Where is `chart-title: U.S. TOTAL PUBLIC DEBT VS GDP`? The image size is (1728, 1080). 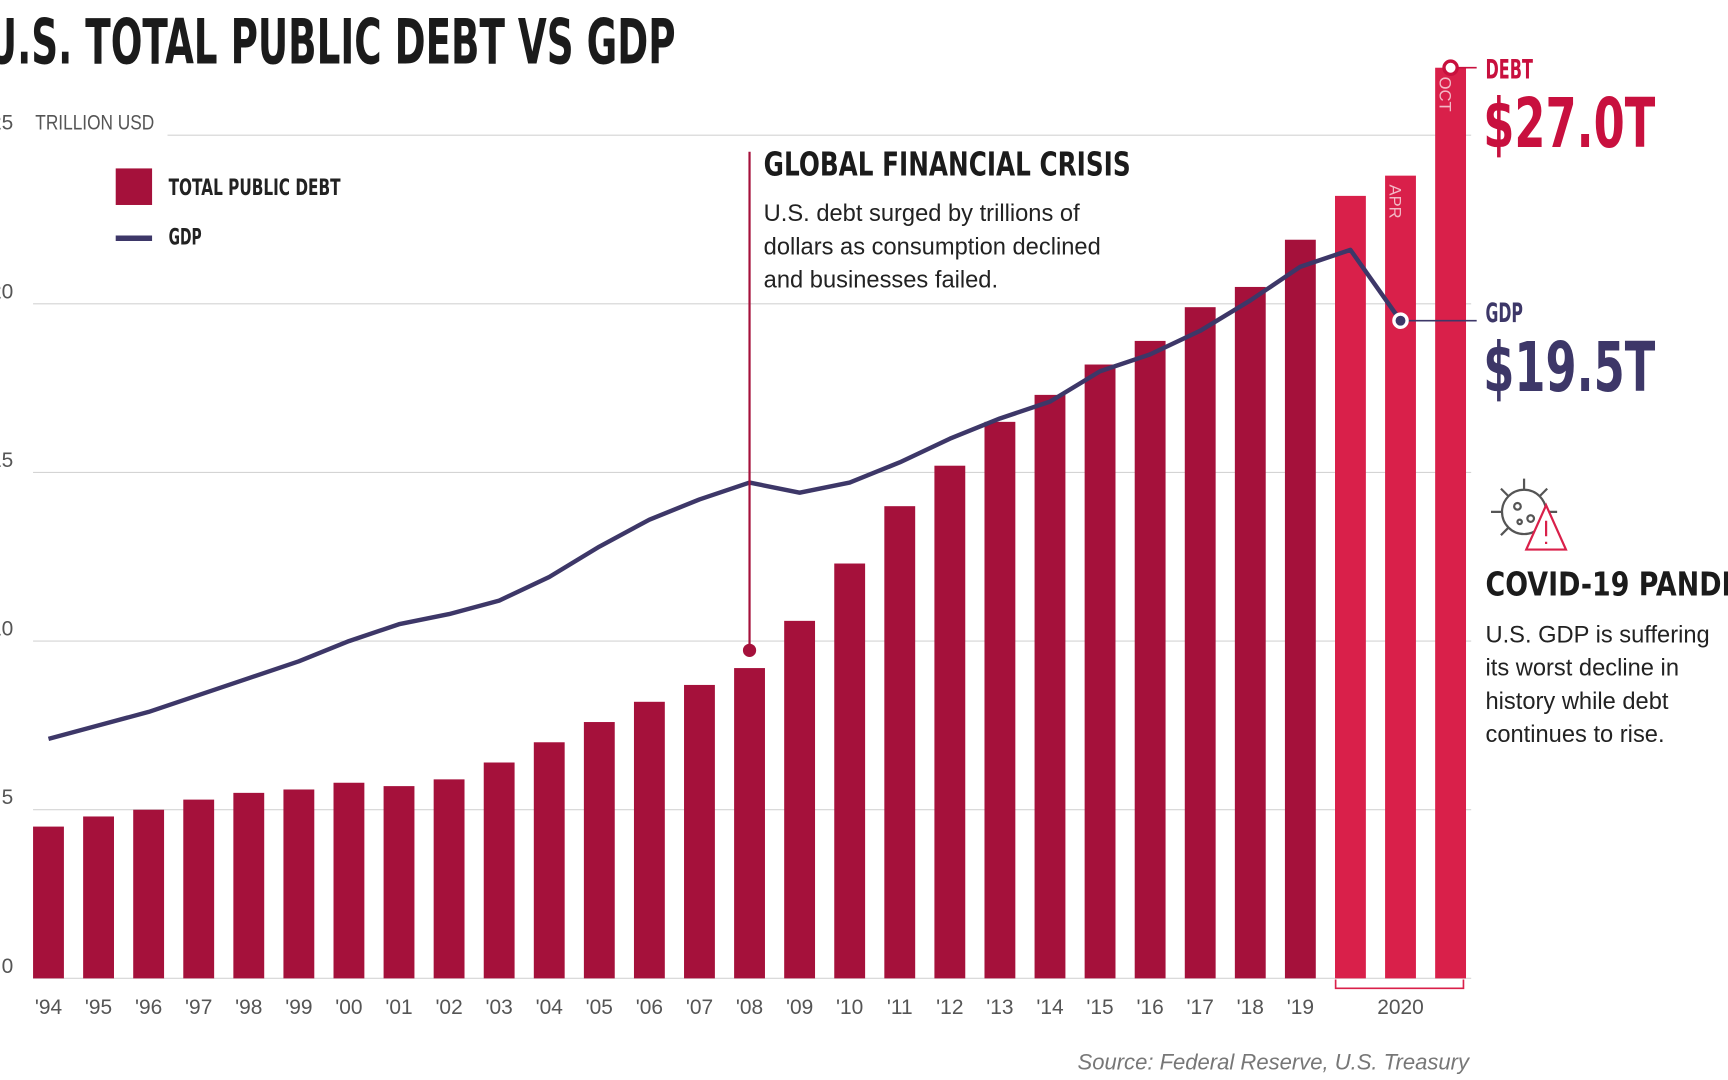 chart-title: U.S. TOTAL PUBLIC DEBT VS GDP is located at coordinates (338, 43).